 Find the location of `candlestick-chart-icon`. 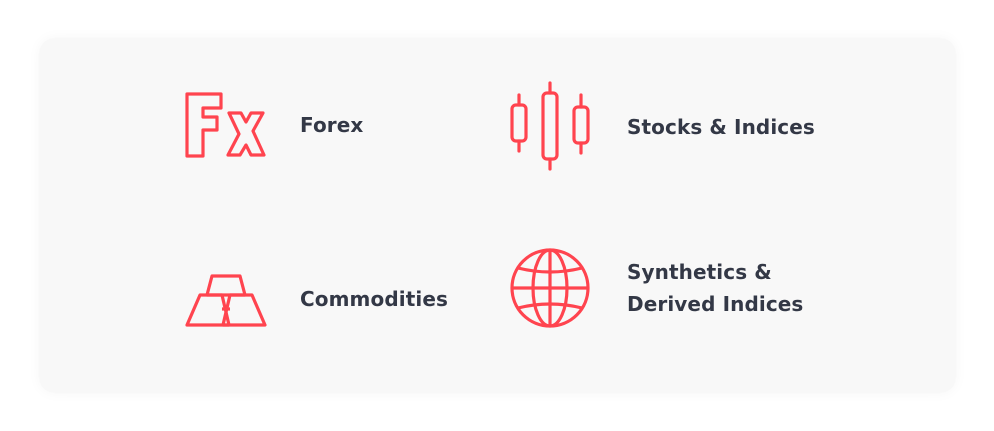

candlestick-chart-icon is located at coordinates (550, 126).